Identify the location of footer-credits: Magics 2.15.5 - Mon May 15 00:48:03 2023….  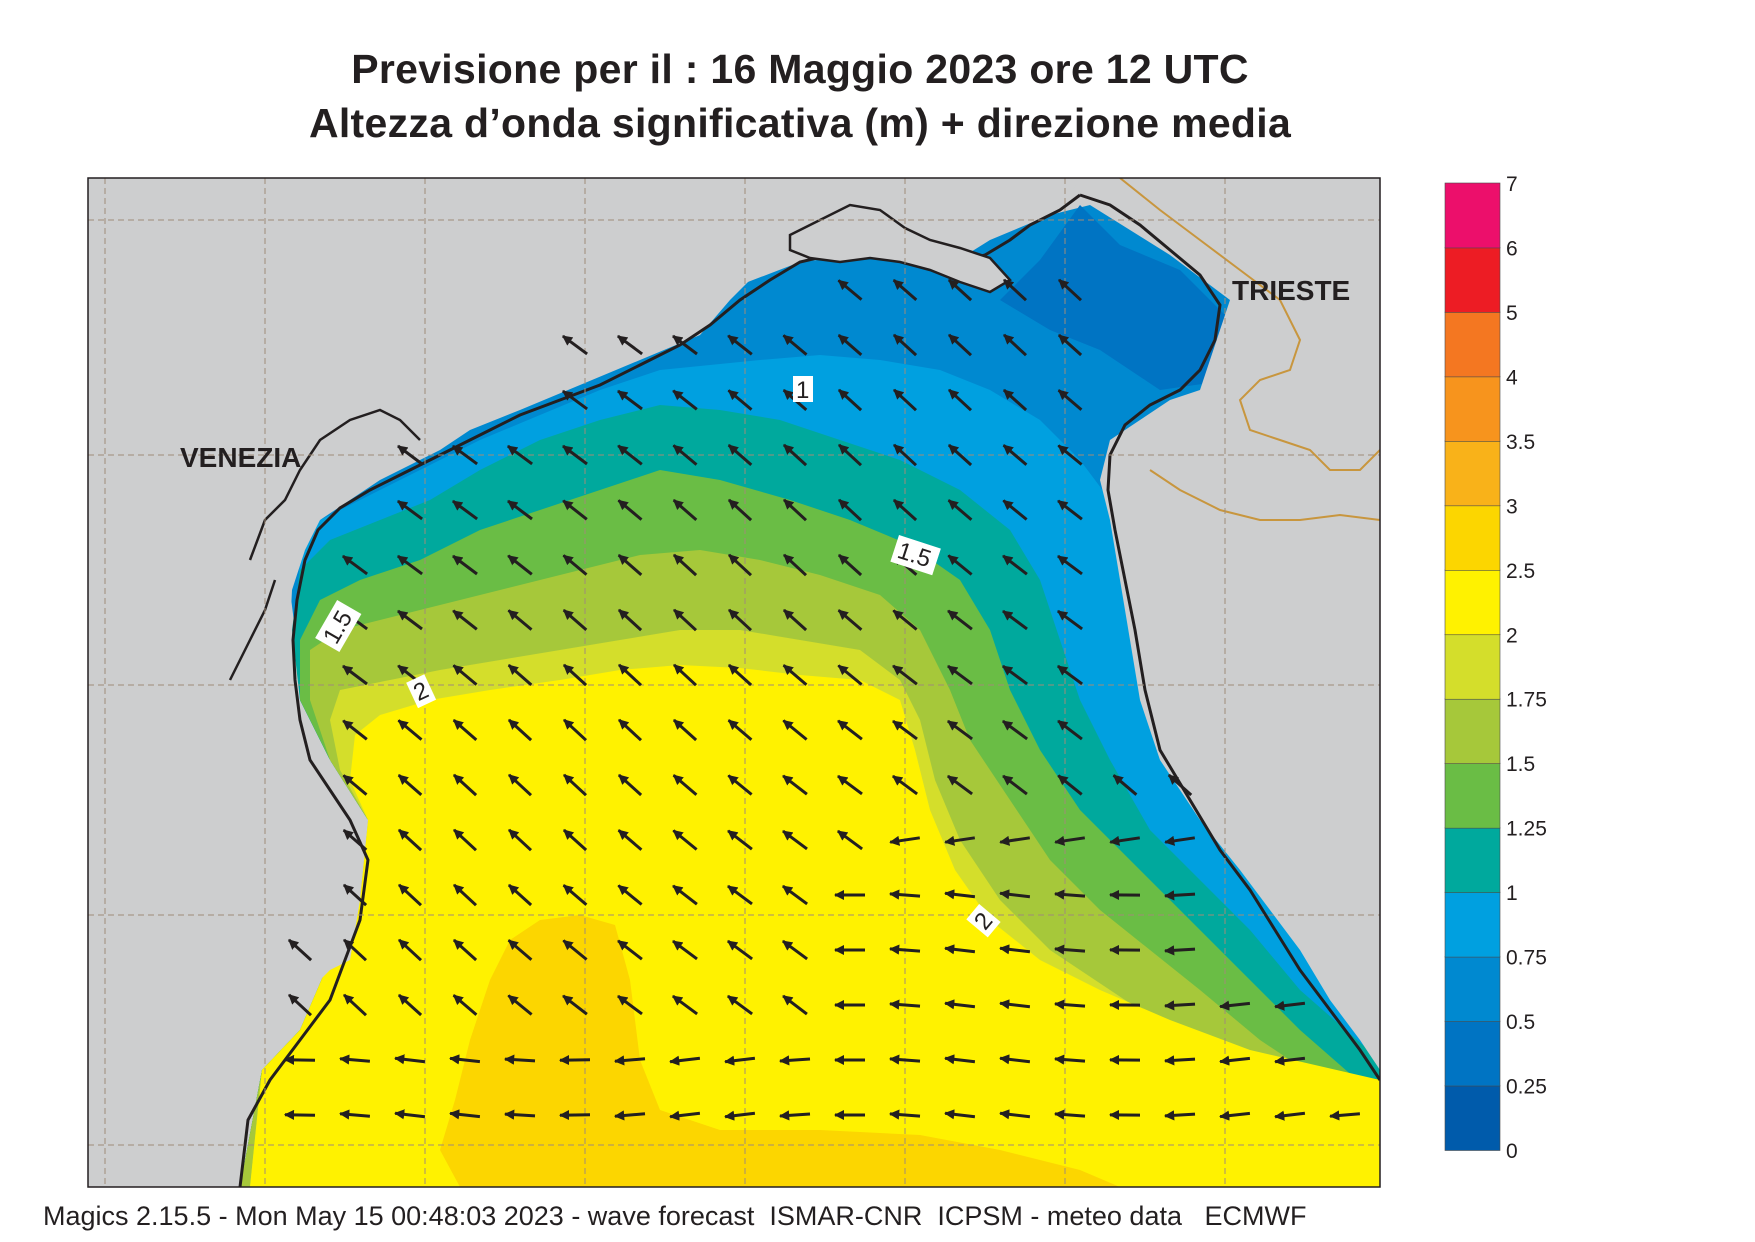
(675, 1216).